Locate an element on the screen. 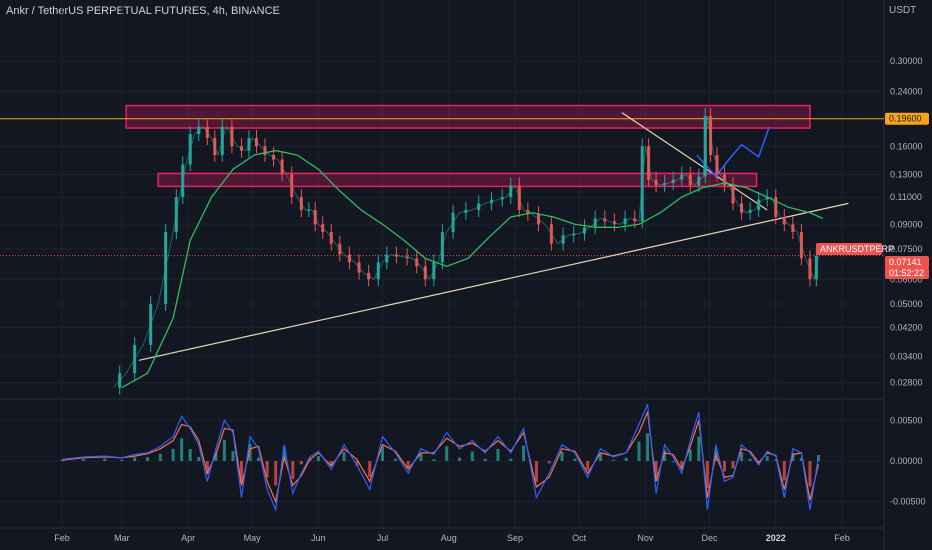 The width and height of the screenshot is (932, 550). x-tick-label: Jun is located at coordinates (318, 538).